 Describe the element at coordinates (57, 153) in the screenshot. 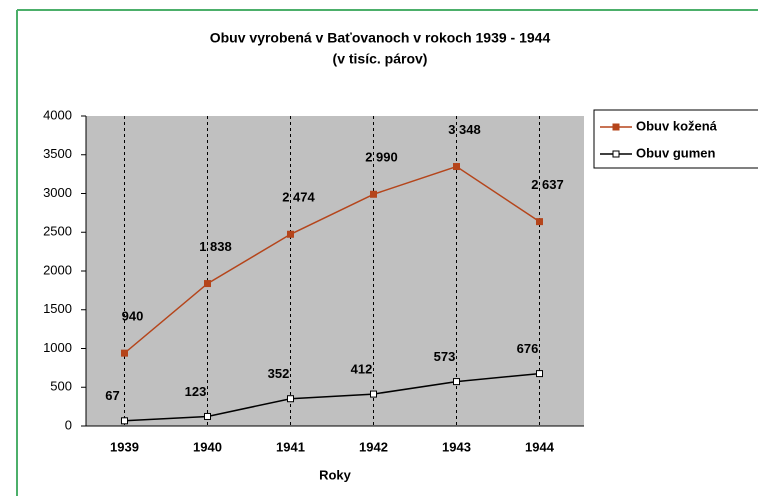

I see `y-tick-label: 3500` at that location.